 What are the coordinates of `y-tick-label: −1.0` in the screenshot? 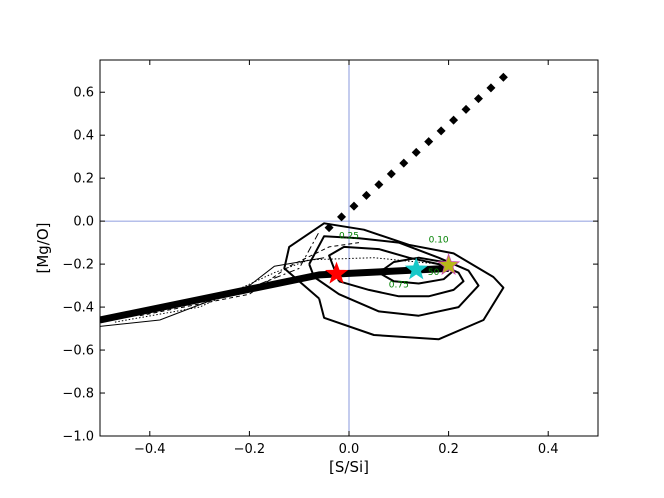 It's located at (78, 437).